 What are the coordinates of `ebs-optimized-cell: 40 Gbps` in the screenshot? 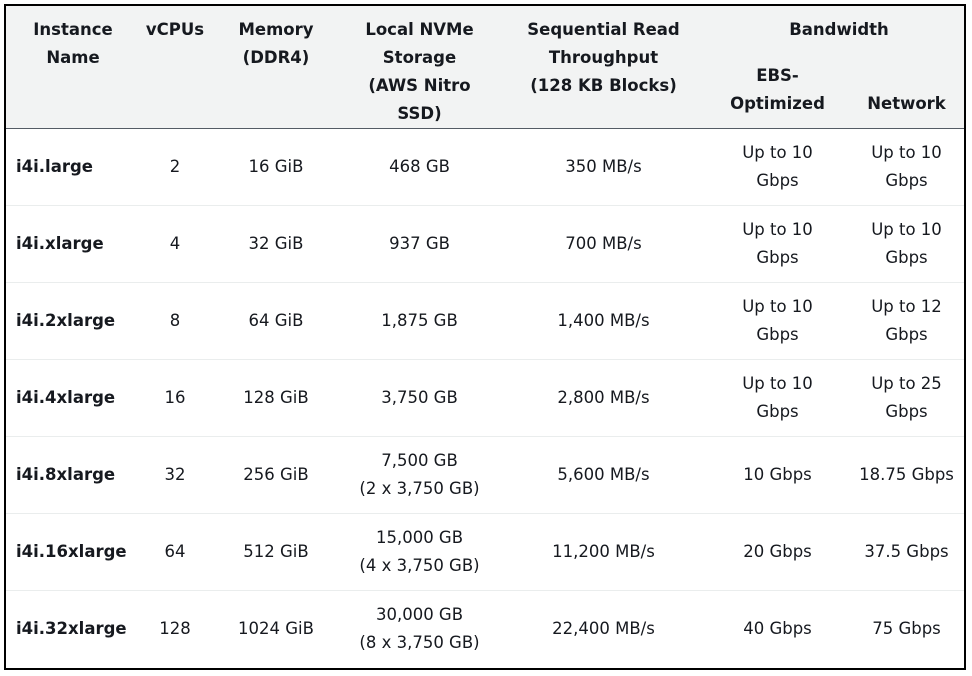 It's located at (777, 629).